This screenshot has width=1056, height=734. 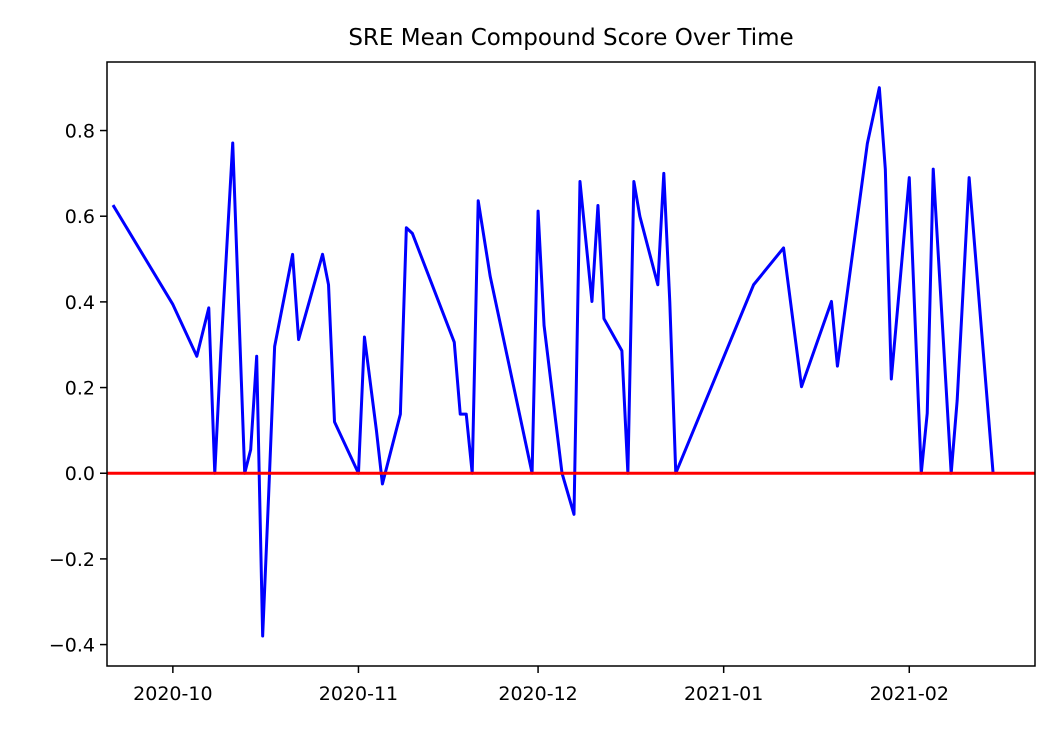 I want to click on x-tick-label: 2020-11, so click(x=358, y=694).